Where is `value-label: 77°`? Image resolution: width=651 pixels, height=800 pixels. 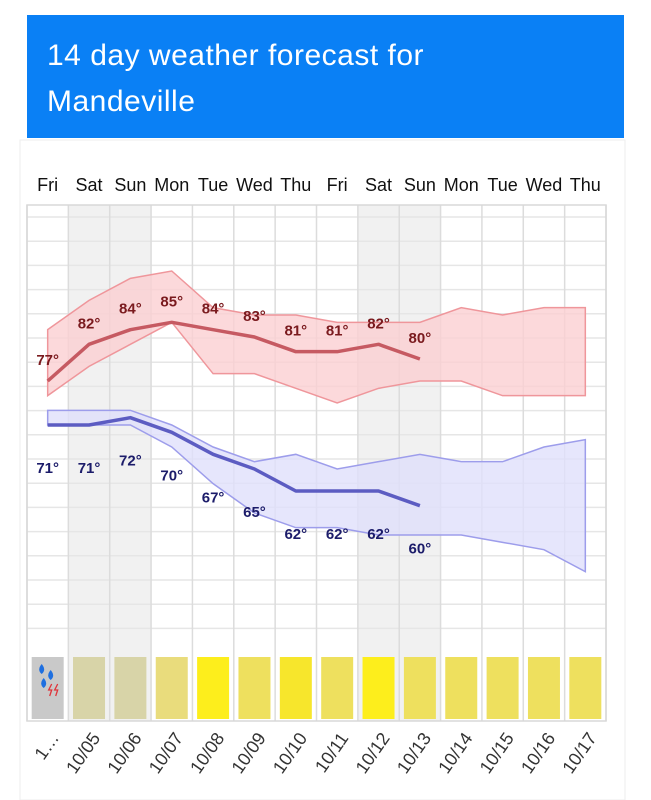 value-label: 77° is located at coordinates (47, 360).